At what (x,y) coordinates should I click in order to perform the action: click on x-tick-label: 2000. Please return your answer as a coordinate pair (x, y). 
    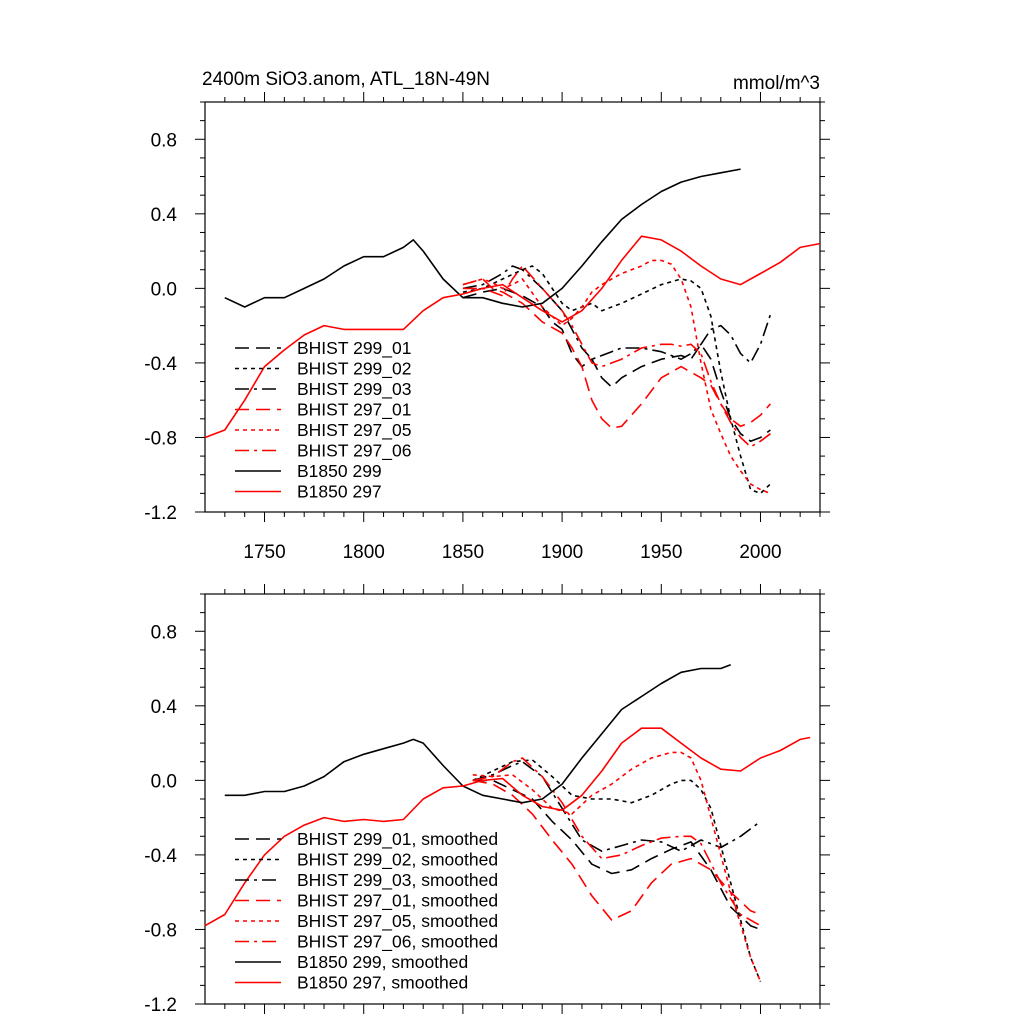
    Looking at the image, I should click on (760, 552).